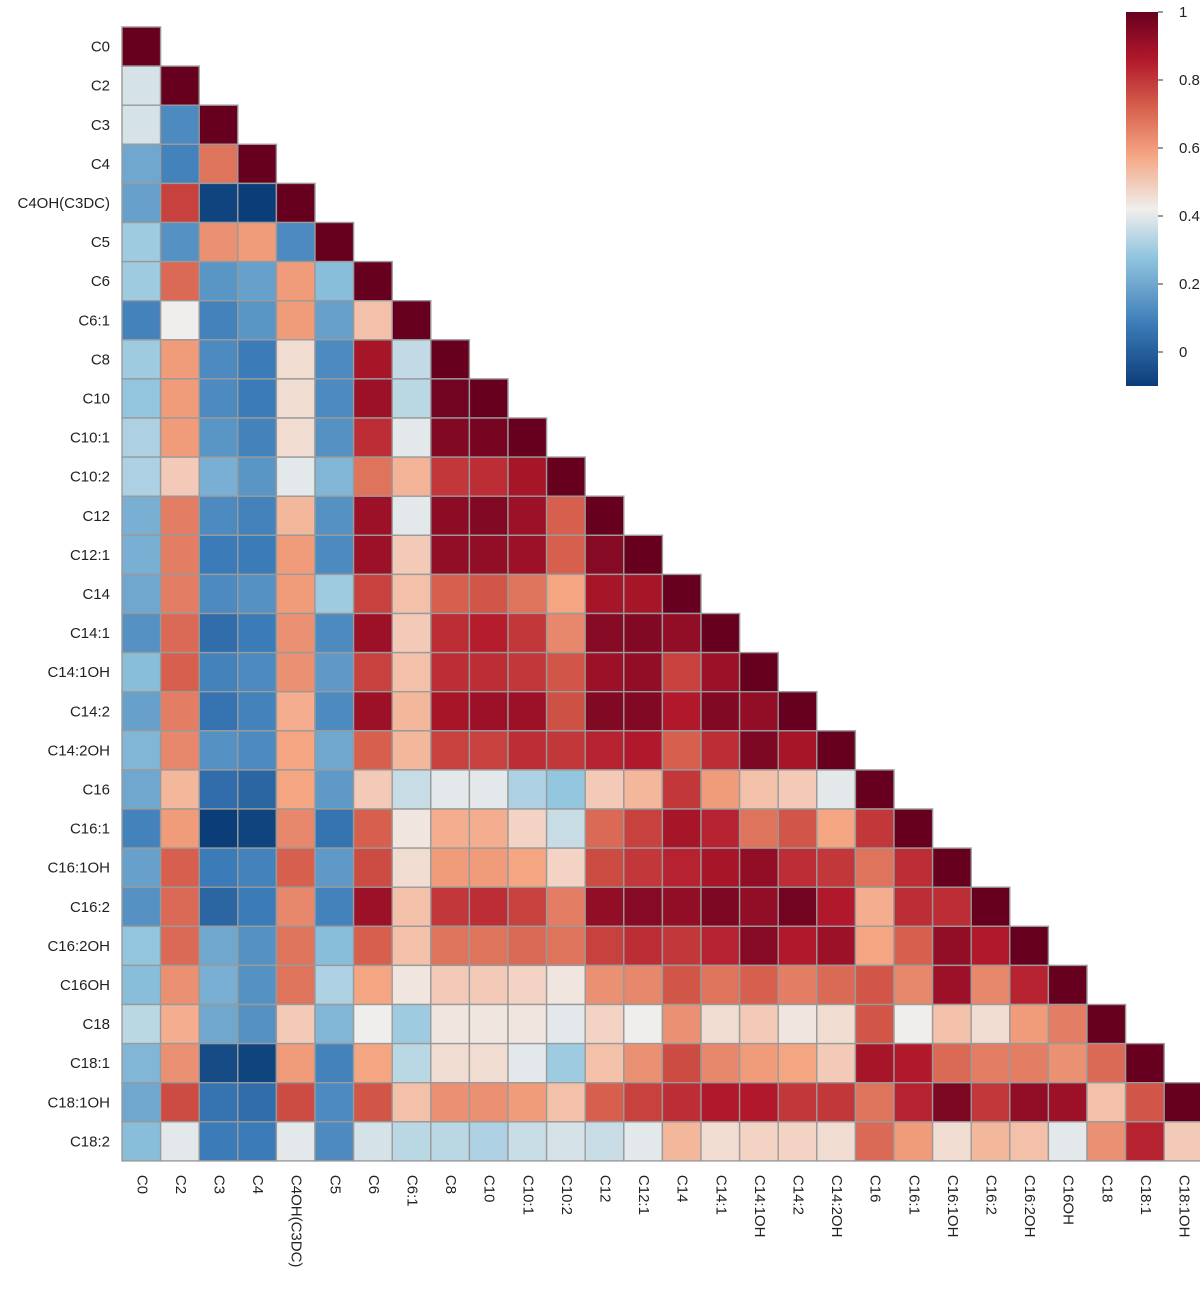  Describe the element at coordinates (1106, 1102) in the screenshot. I see `cell-c18-1oh-c18` at that location.